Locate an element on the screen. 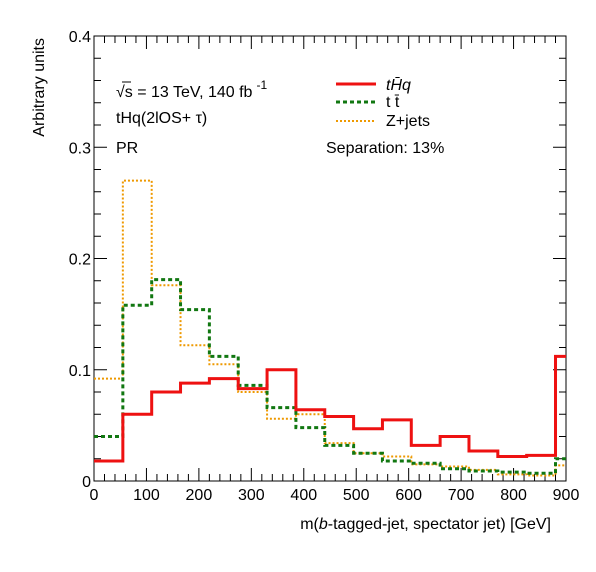 Image resolution: width=596 pixels, height=572 pixels. series-line-thq is located at coordinates (330, 408).